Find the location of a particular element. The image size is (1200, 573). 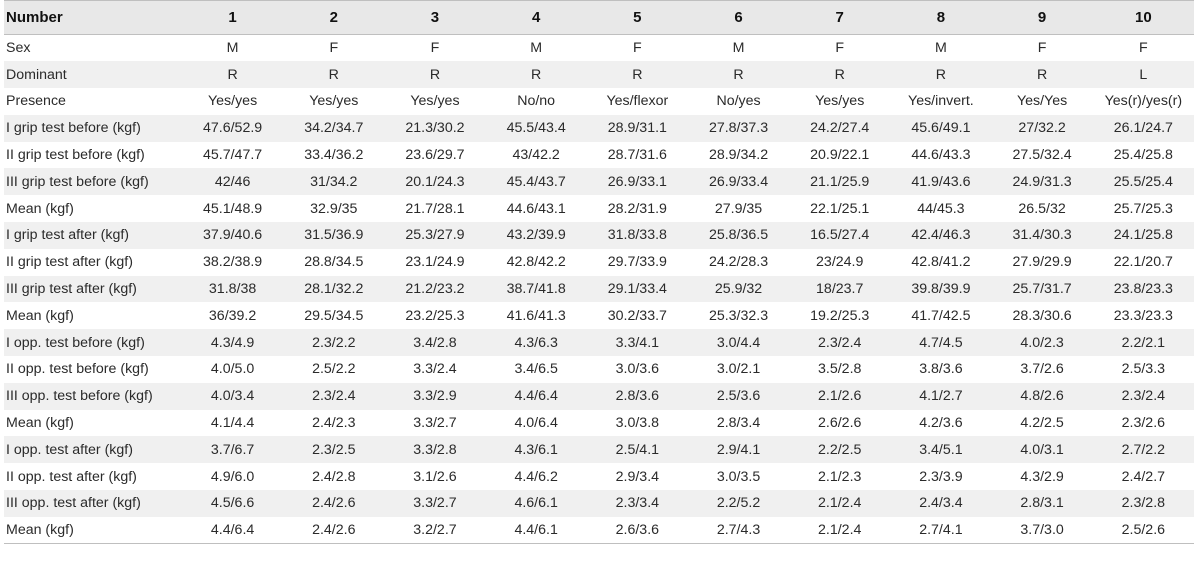

header-cell-5: 5 is located at coordinates (637, 17).